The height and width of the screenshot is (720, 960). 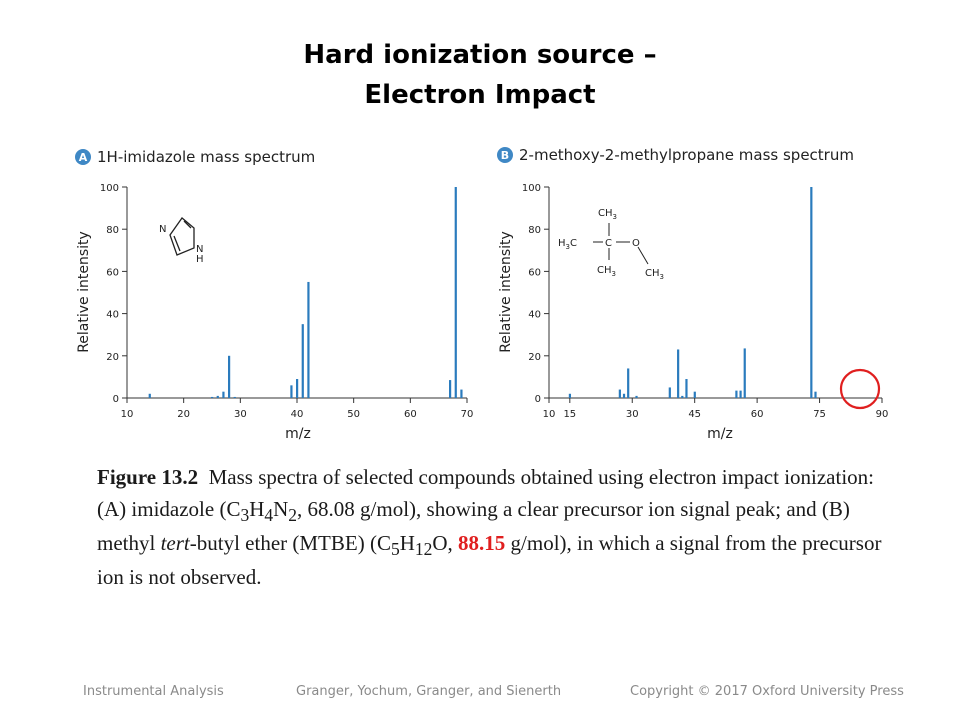 I want to click on imidazole-n-label: N, so click(x=162, y=229).